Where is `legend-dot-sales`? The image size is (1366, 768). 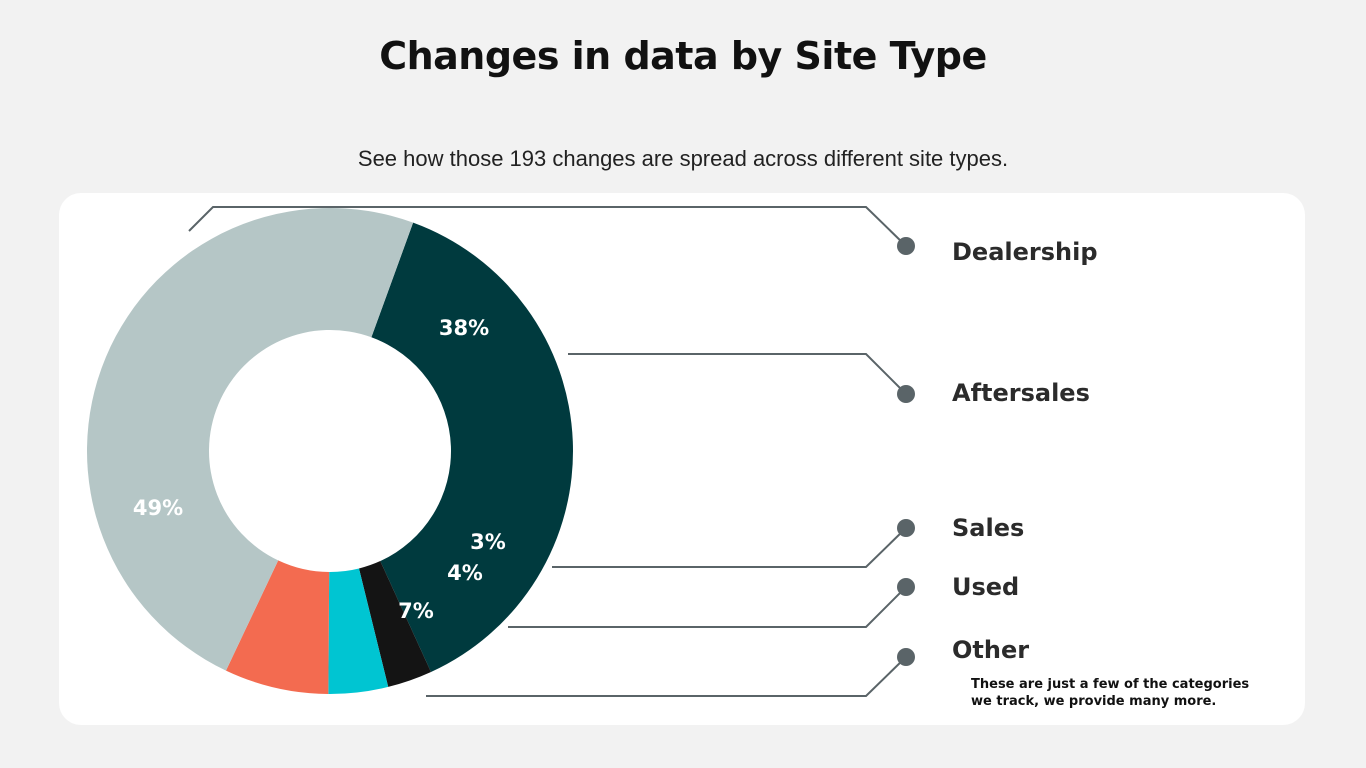 legend-dot-sales is located at coordinates (906, 528).